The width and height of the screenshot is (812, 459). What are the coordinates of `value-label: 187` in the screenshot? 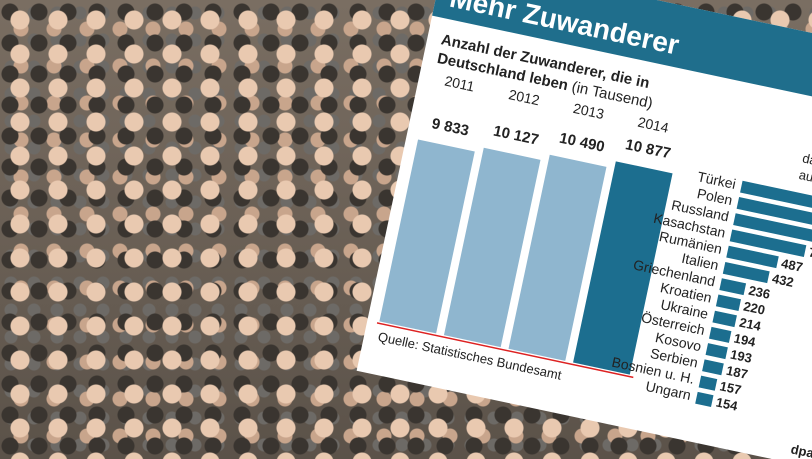 It's located at (737, 372).